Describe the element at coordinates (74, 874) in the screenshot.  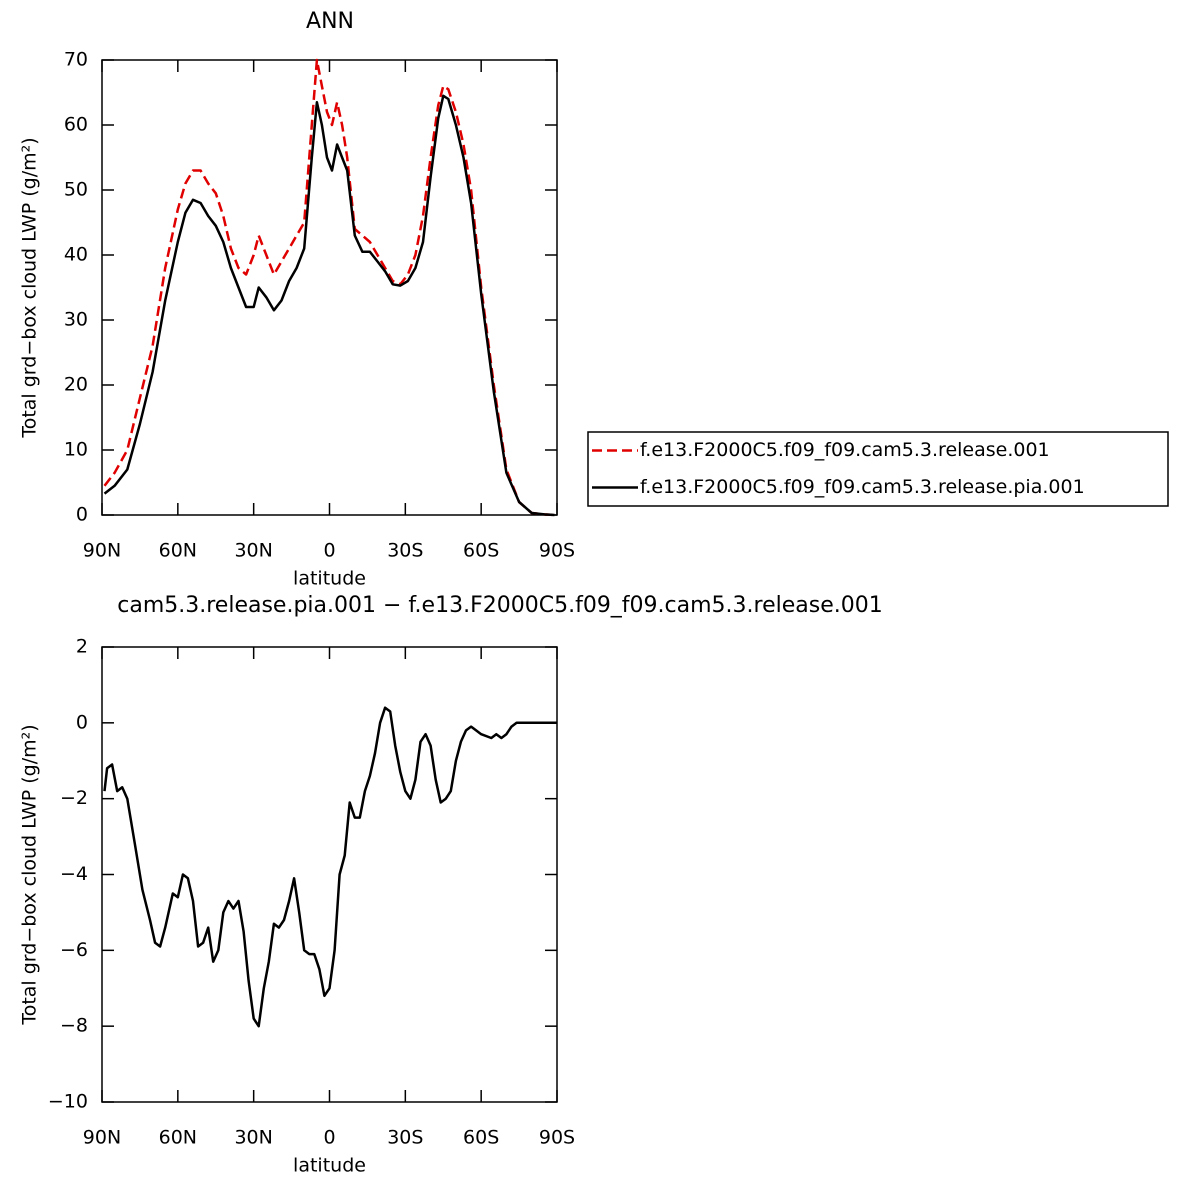
I see `y-tick-label: −4` at that location.